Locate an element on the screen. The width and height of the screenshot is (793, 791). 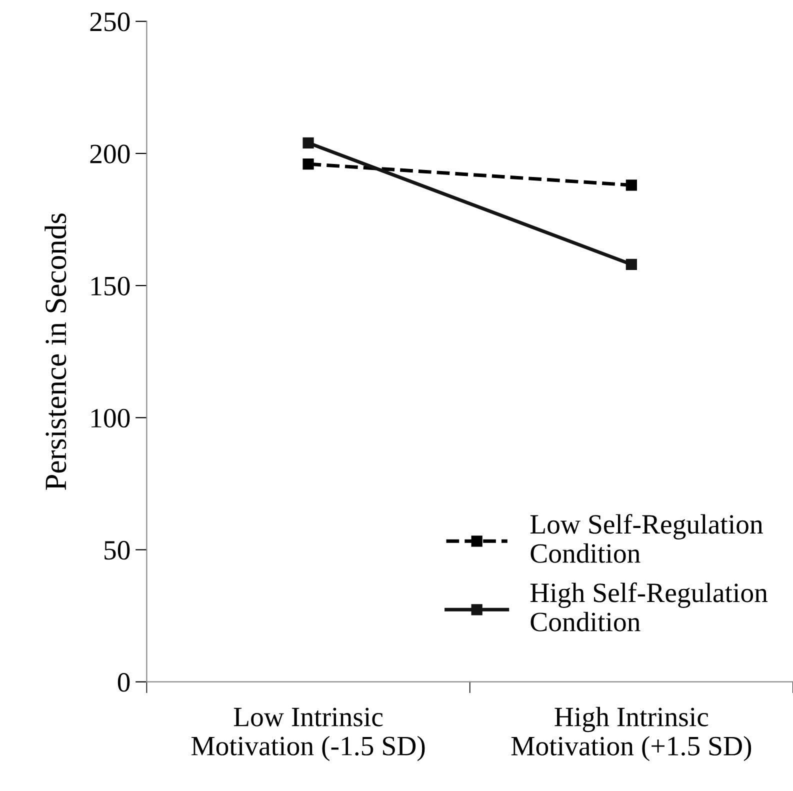
x-tick-label: High Intrinsic Motivation (+1.5 SD) is located at coordinates (631, 734).